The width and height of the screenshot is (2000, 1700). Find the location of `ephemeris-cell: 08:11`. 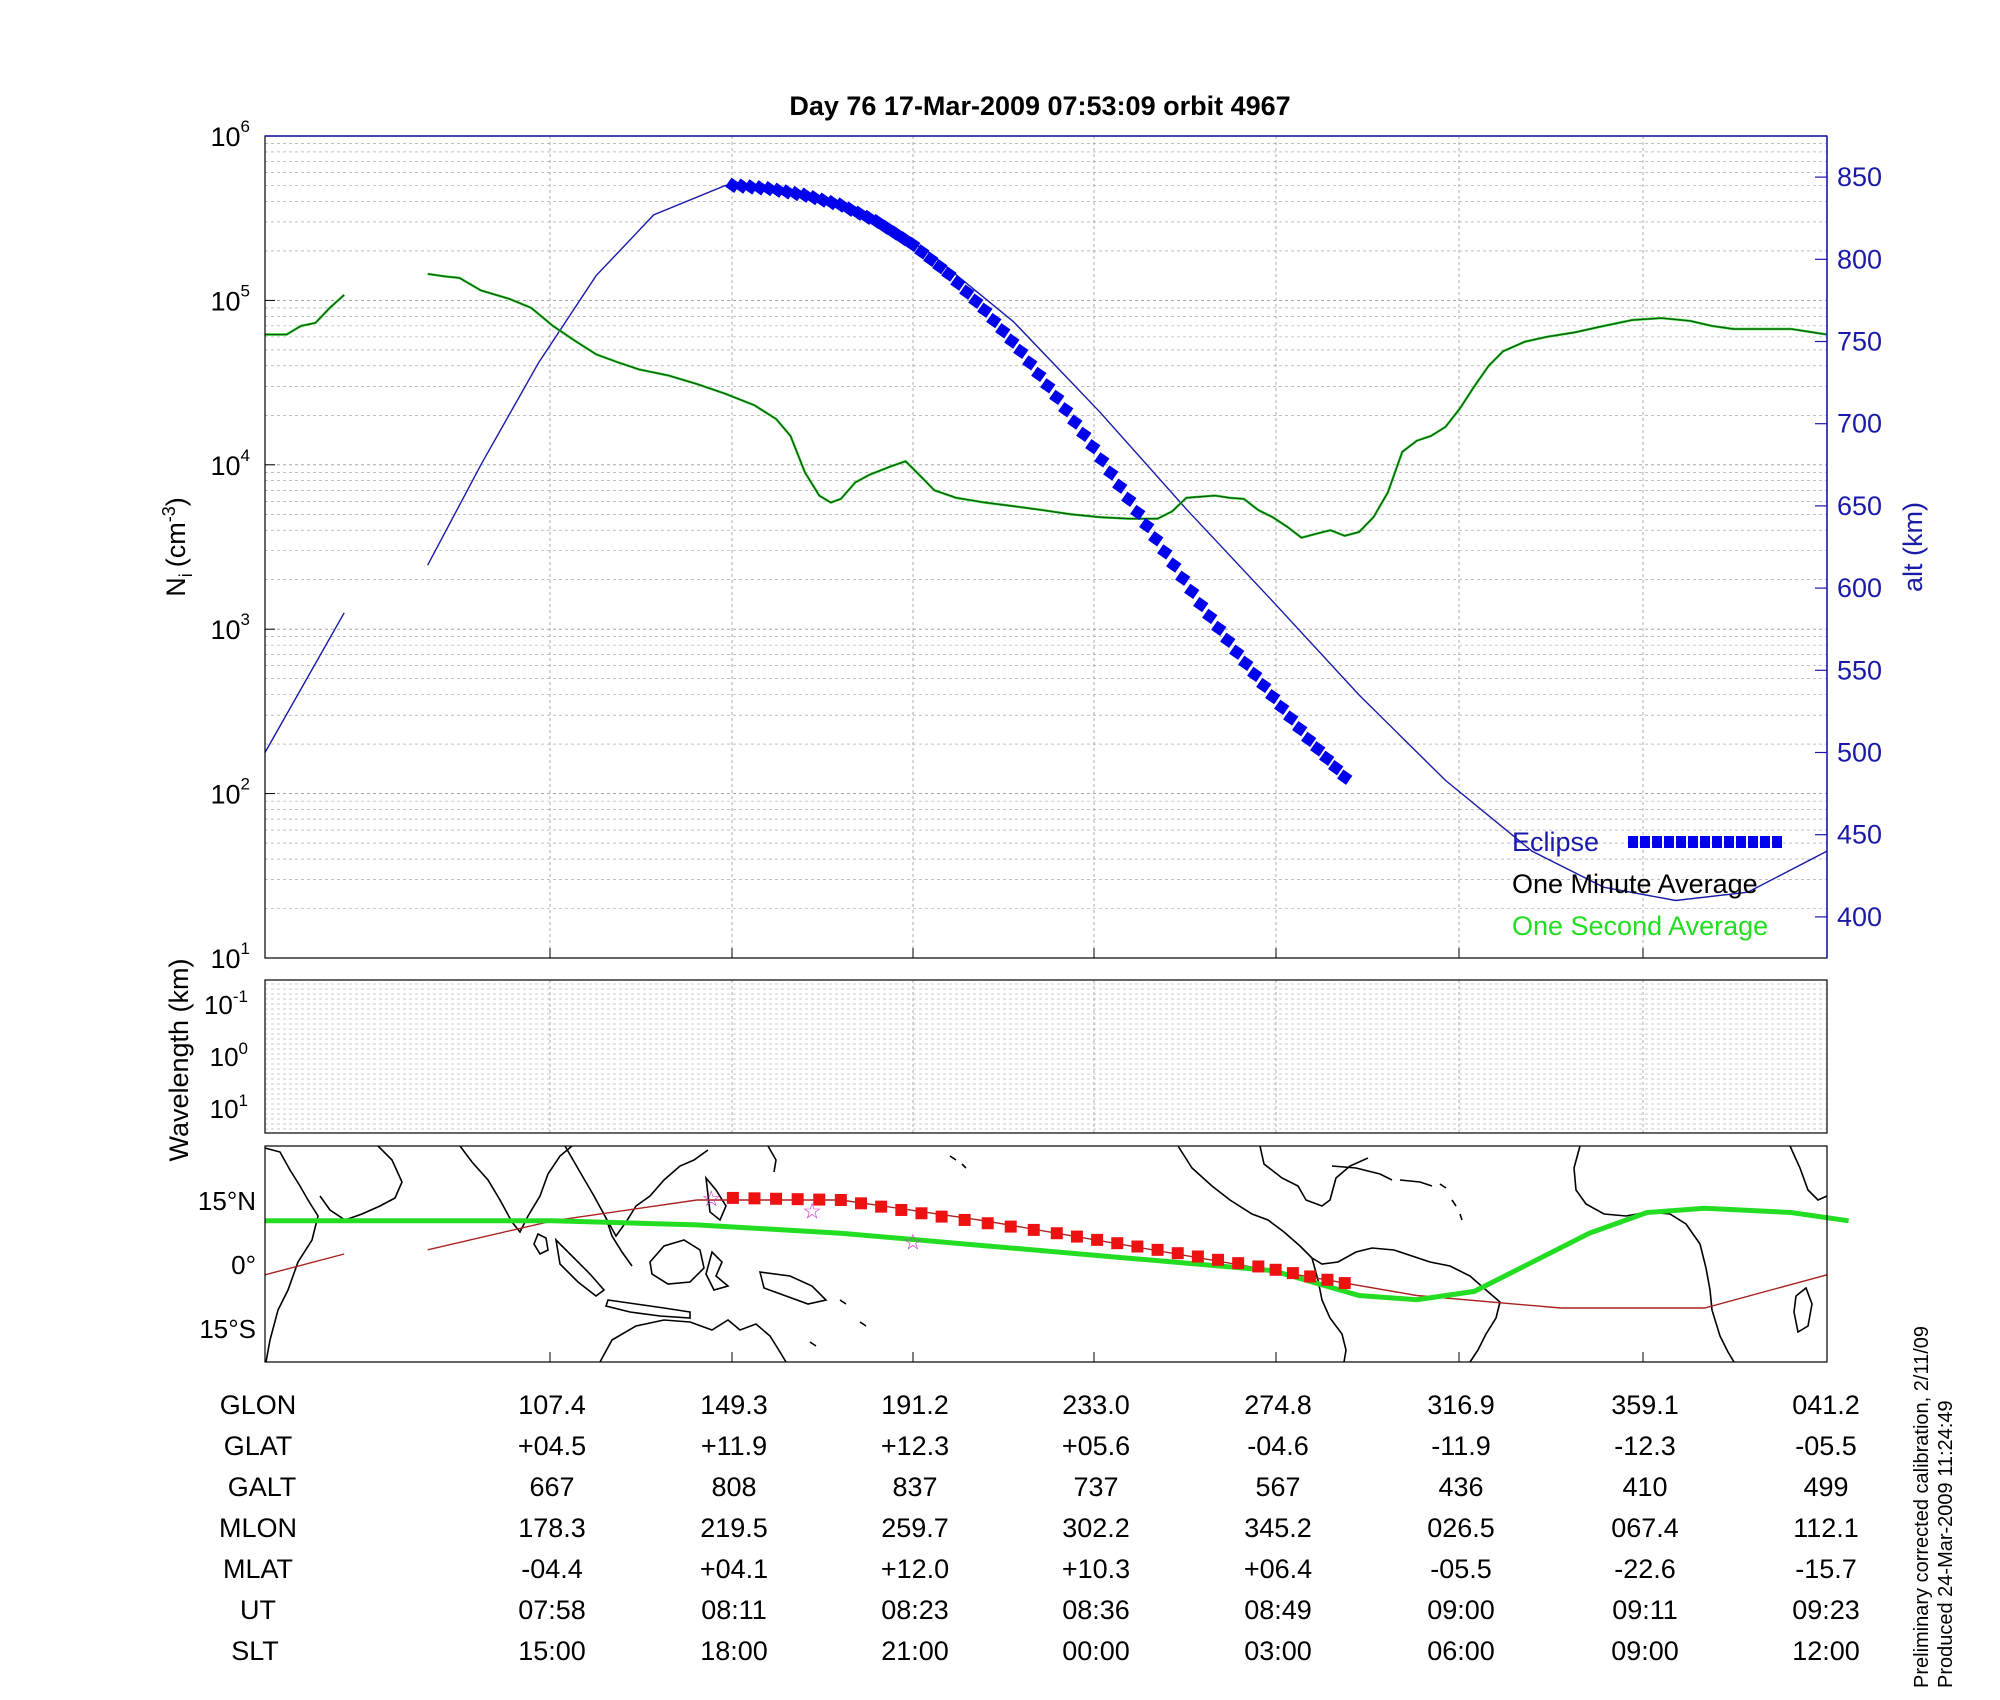

ephemeris-cell: 08:11 is located at coordinates (734, 1610).